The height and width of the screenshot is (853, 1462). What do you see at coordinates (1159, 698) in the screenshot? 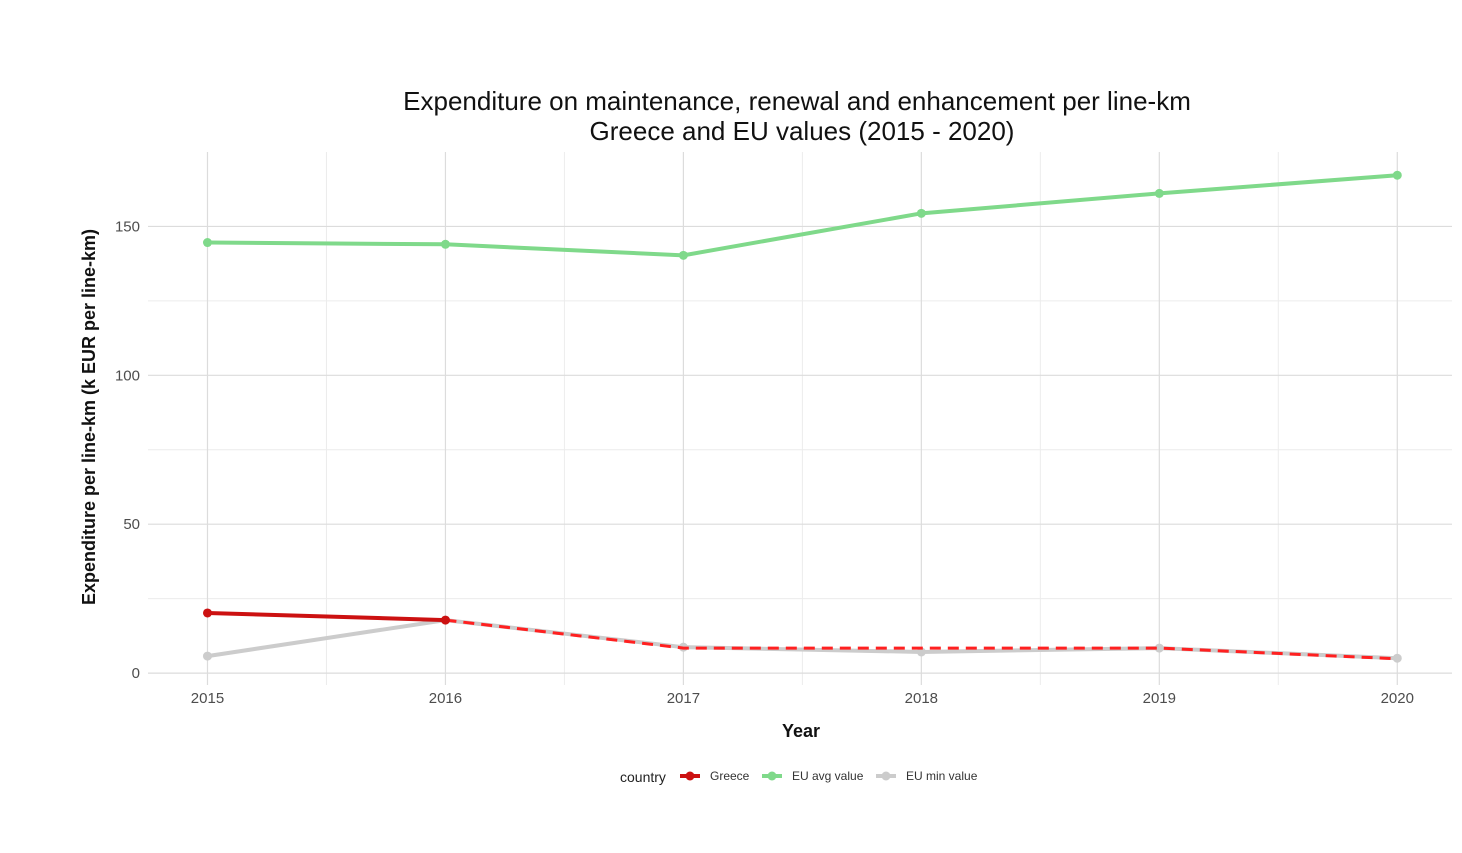
I see `x-tick-label: 2019` at bounding box center [1159, 698].